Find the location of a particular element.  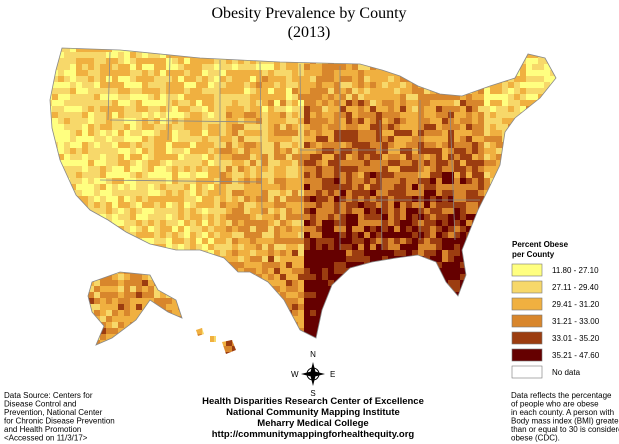

legend-title: Percent Obese is located at coordinates (540, 244).